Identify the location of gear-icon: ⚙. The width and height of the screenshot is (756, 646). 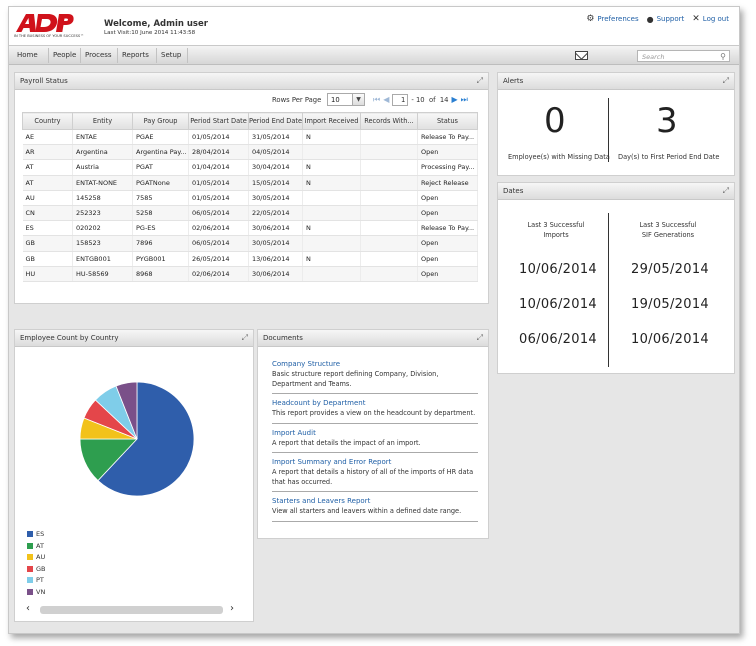
(590, 19).